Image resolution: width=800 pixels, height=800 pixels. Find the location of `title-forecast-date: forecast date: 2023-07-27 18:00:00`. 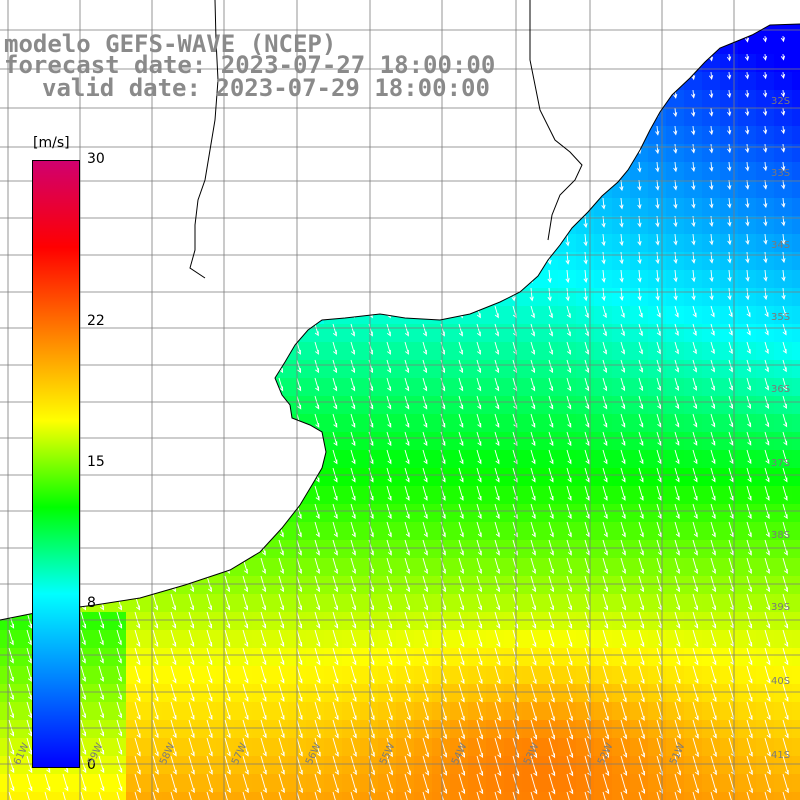

title-forecast-date: forecast date: 2023-07-27 18:00:00 is located at coordinates (250, 65).